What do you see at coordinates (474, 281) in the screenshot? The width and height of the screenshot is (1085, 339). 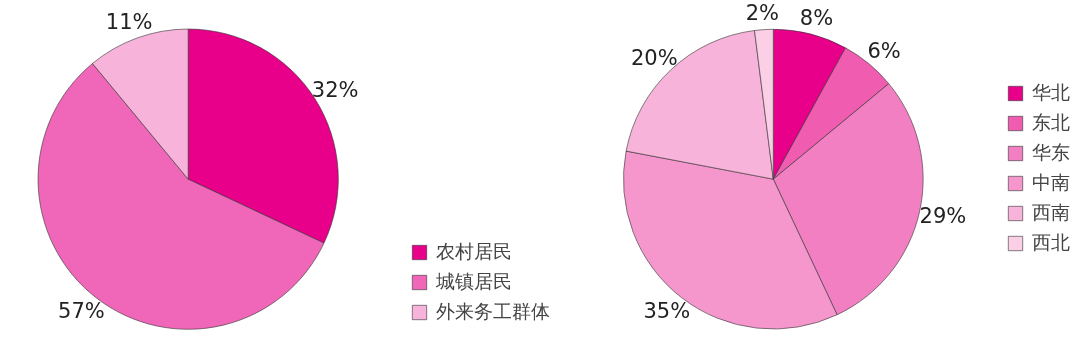 I see `legend-label: 城镇居民` at bounding box center [474, 281].